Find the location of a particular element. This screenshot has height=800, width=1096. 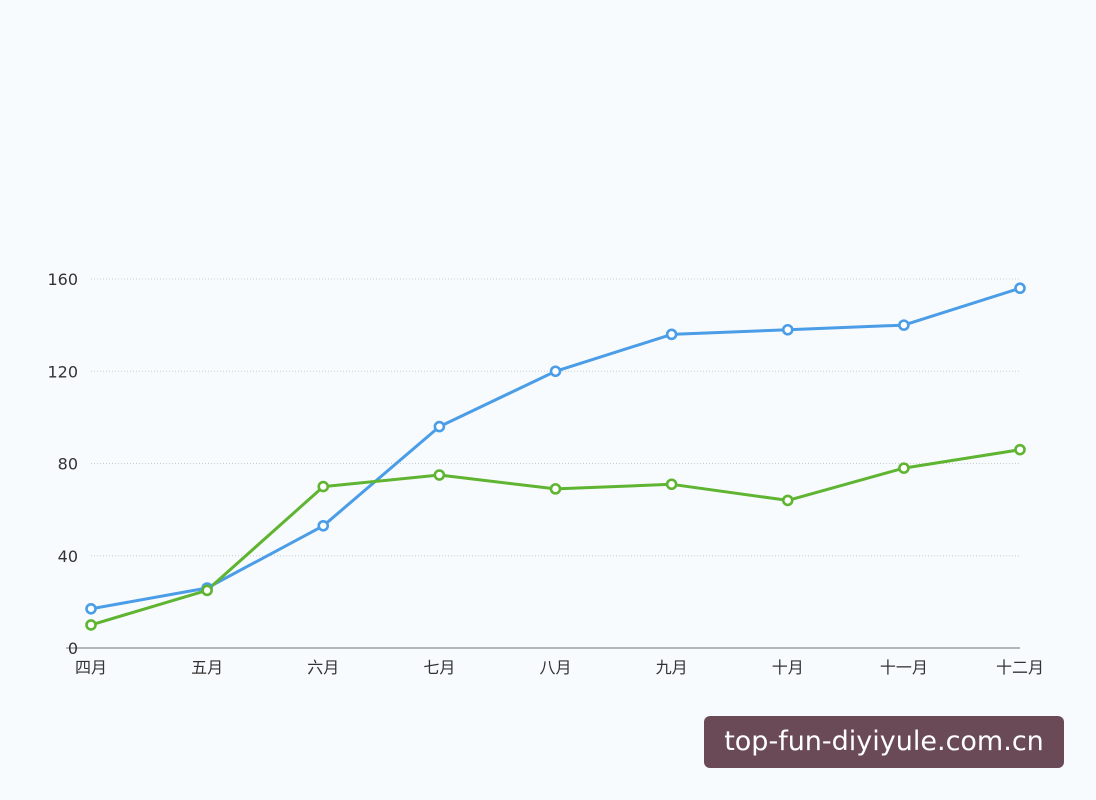

x-tick-label: 五月 is located at coordinates (207, 667).